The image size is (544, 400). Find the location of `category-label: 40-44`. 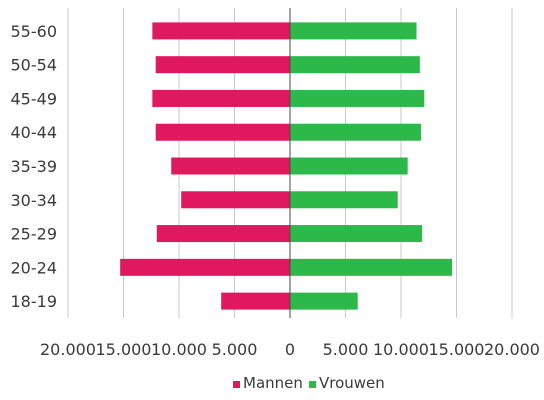

category-label: 40-44 is located at coordinates (34, 132).